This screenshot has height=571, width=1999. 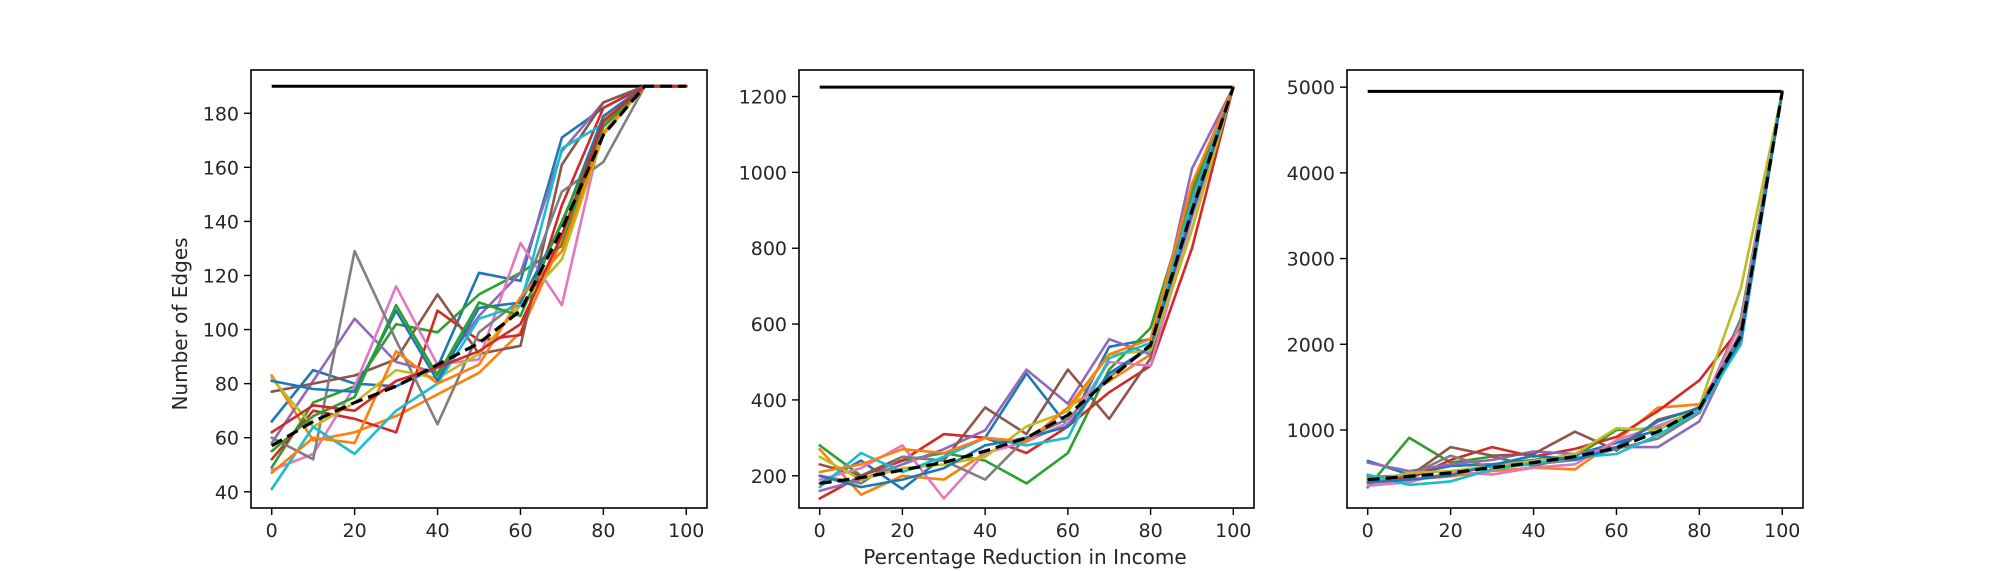 What do you see at coordinates (221, 168) in the screenshot?
I see `y-tick-label: 160` at bounding box center [221, 168].